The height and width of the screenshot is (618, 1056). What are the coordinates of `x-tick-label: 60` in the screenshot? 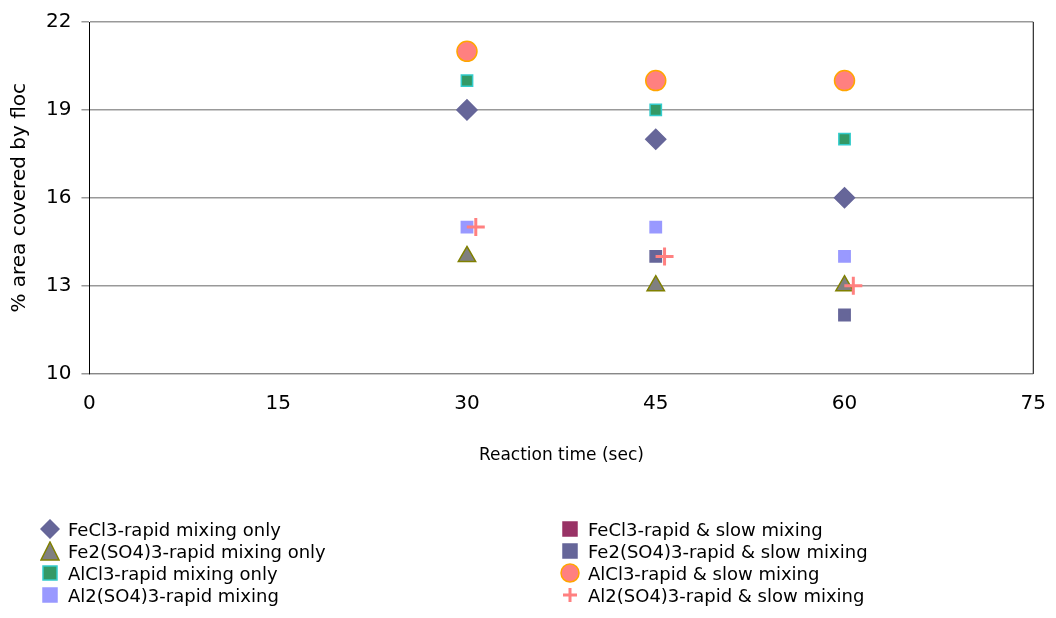 It's located at (844, 401).